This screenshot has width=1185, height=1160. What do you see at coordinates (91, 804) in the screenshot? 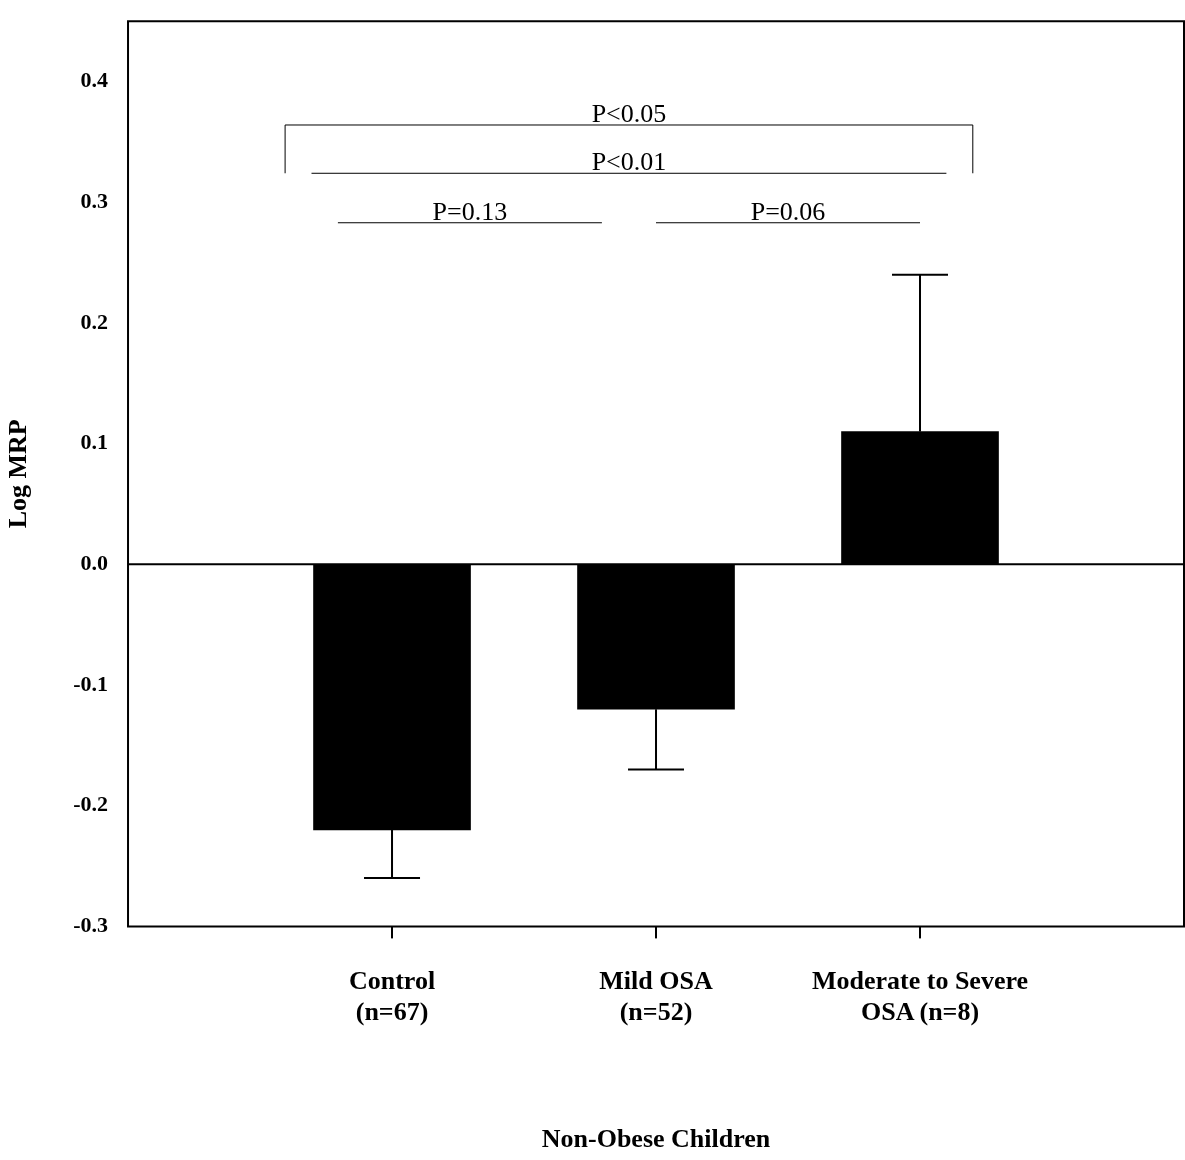
I see `y-tick-label: -0.2` at bounding box center [91, 804].